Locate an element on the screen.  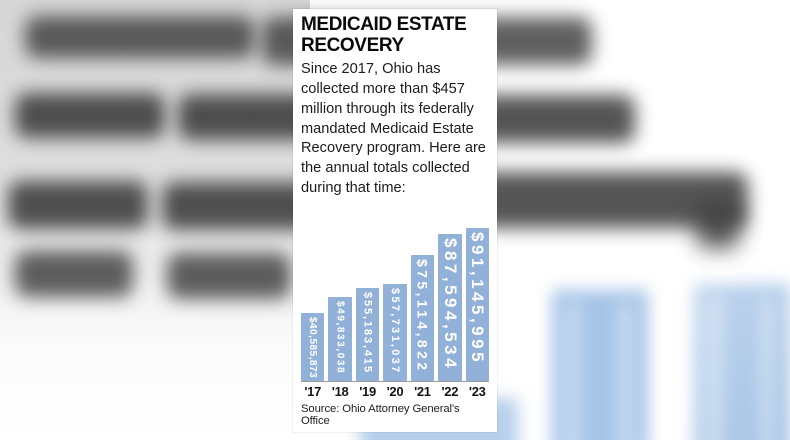
bar-20: $57,731,037 is located at coordinates (395, 332).